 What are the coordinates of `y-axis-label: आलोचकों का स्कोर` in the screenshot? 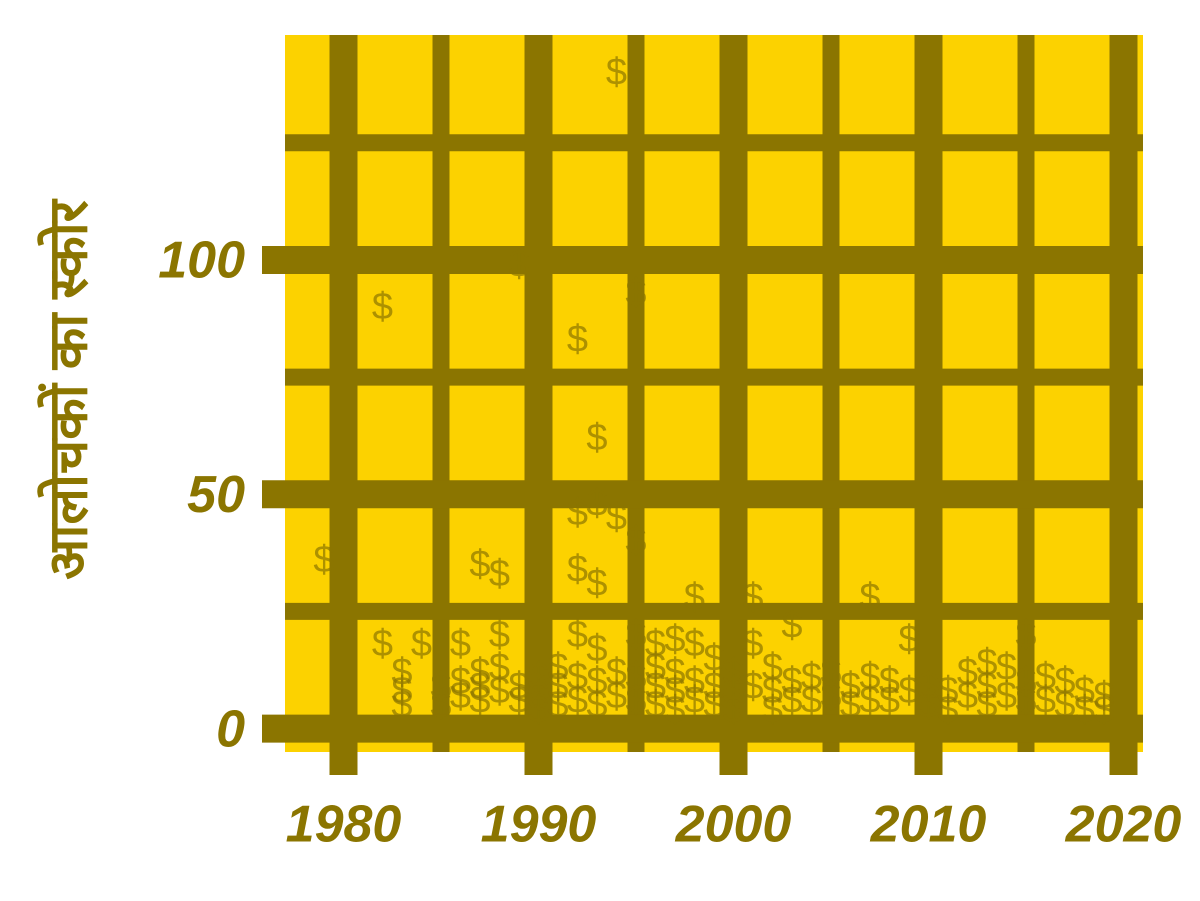 It's located at (67, 388).